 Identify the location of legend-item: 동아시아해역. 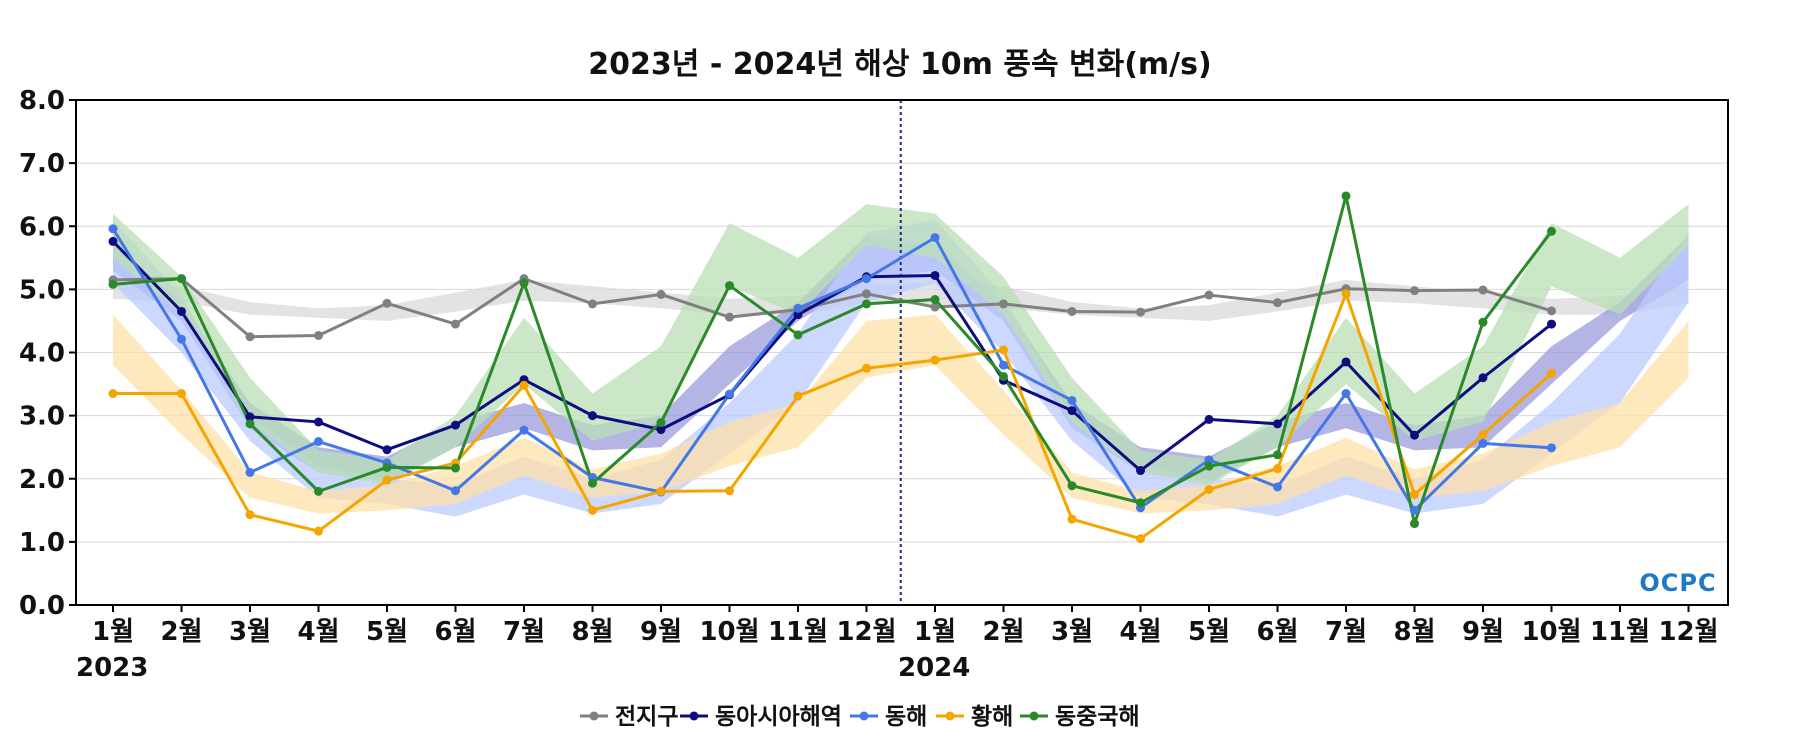
(761, 717).